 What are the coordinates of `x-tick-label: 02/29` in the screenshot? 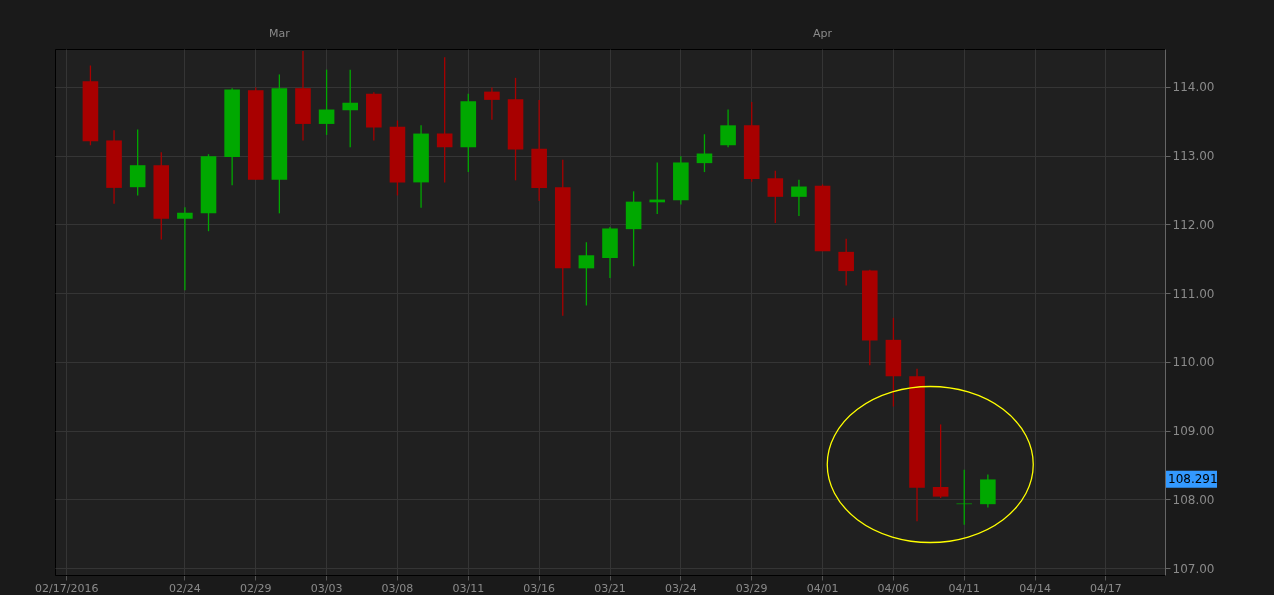 It's located at (255, 588).